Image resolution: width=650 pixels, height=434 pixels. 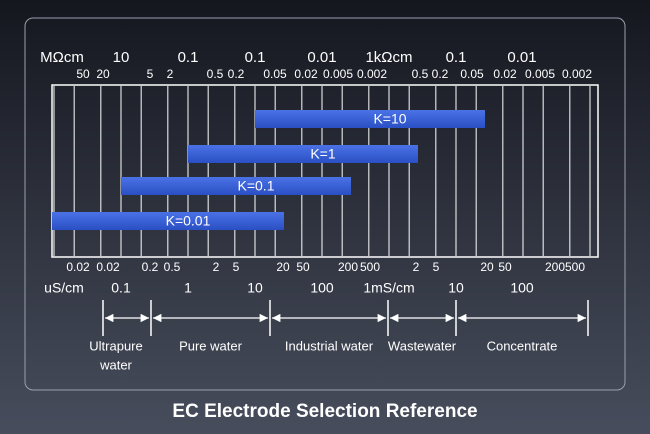 I want to click on range-label: Wastewater, so click(x=422, y=345).